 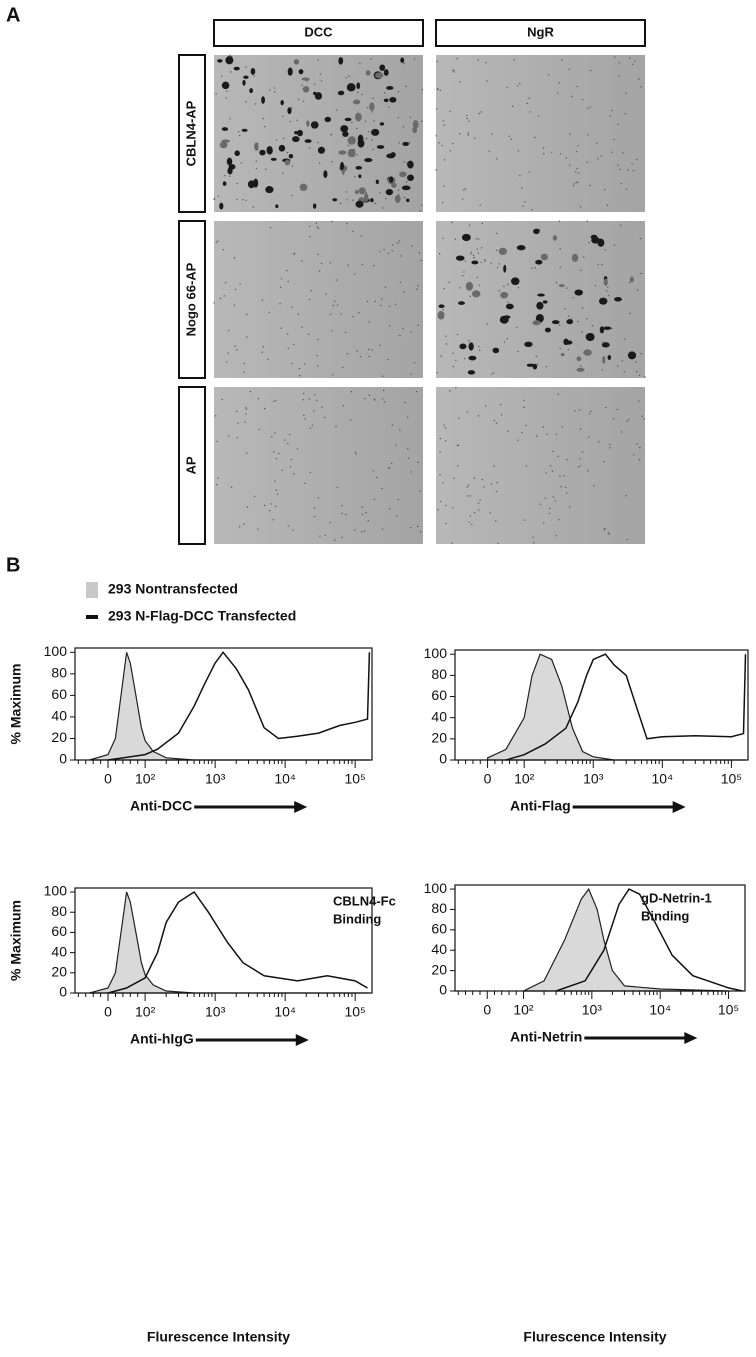 I want to click on x-axis-label: Anti-Flag, so click(x=540, y=806).